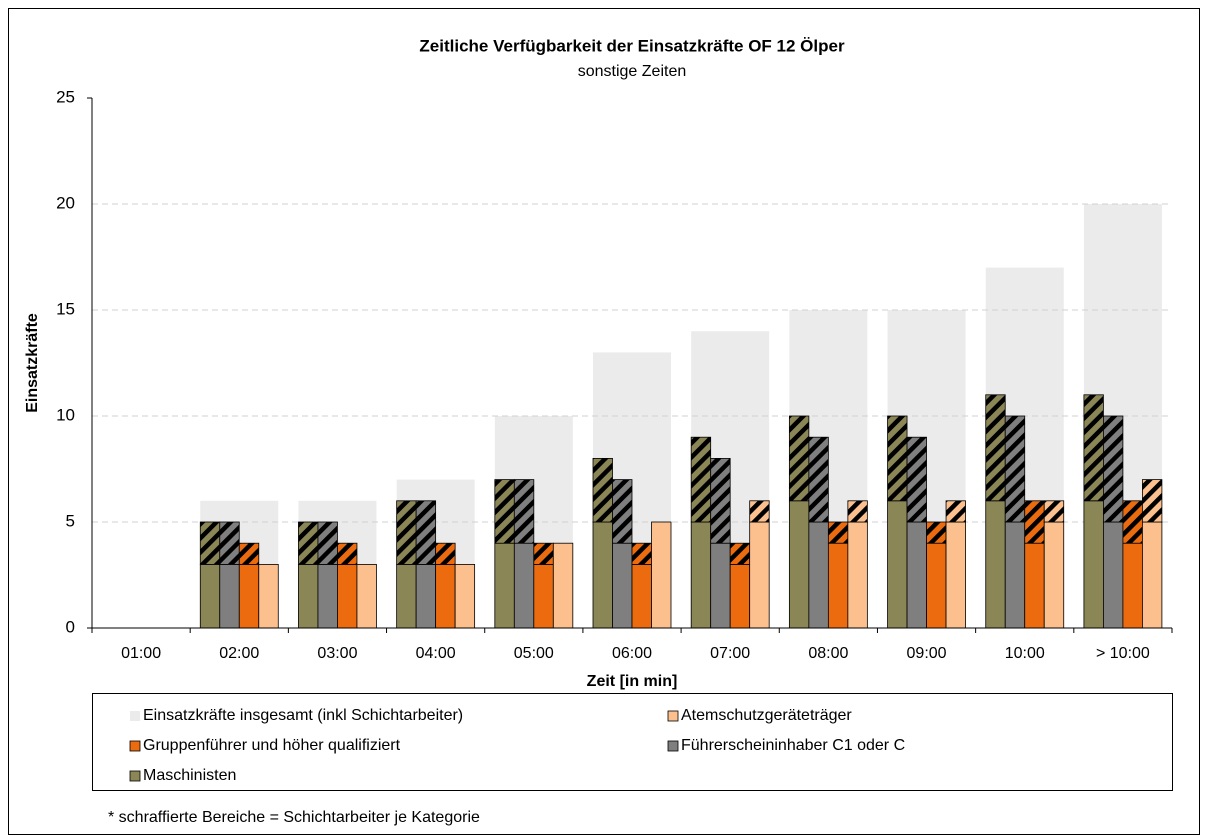  I want to click on x-tick-label: 09:00, so click(927, 653).